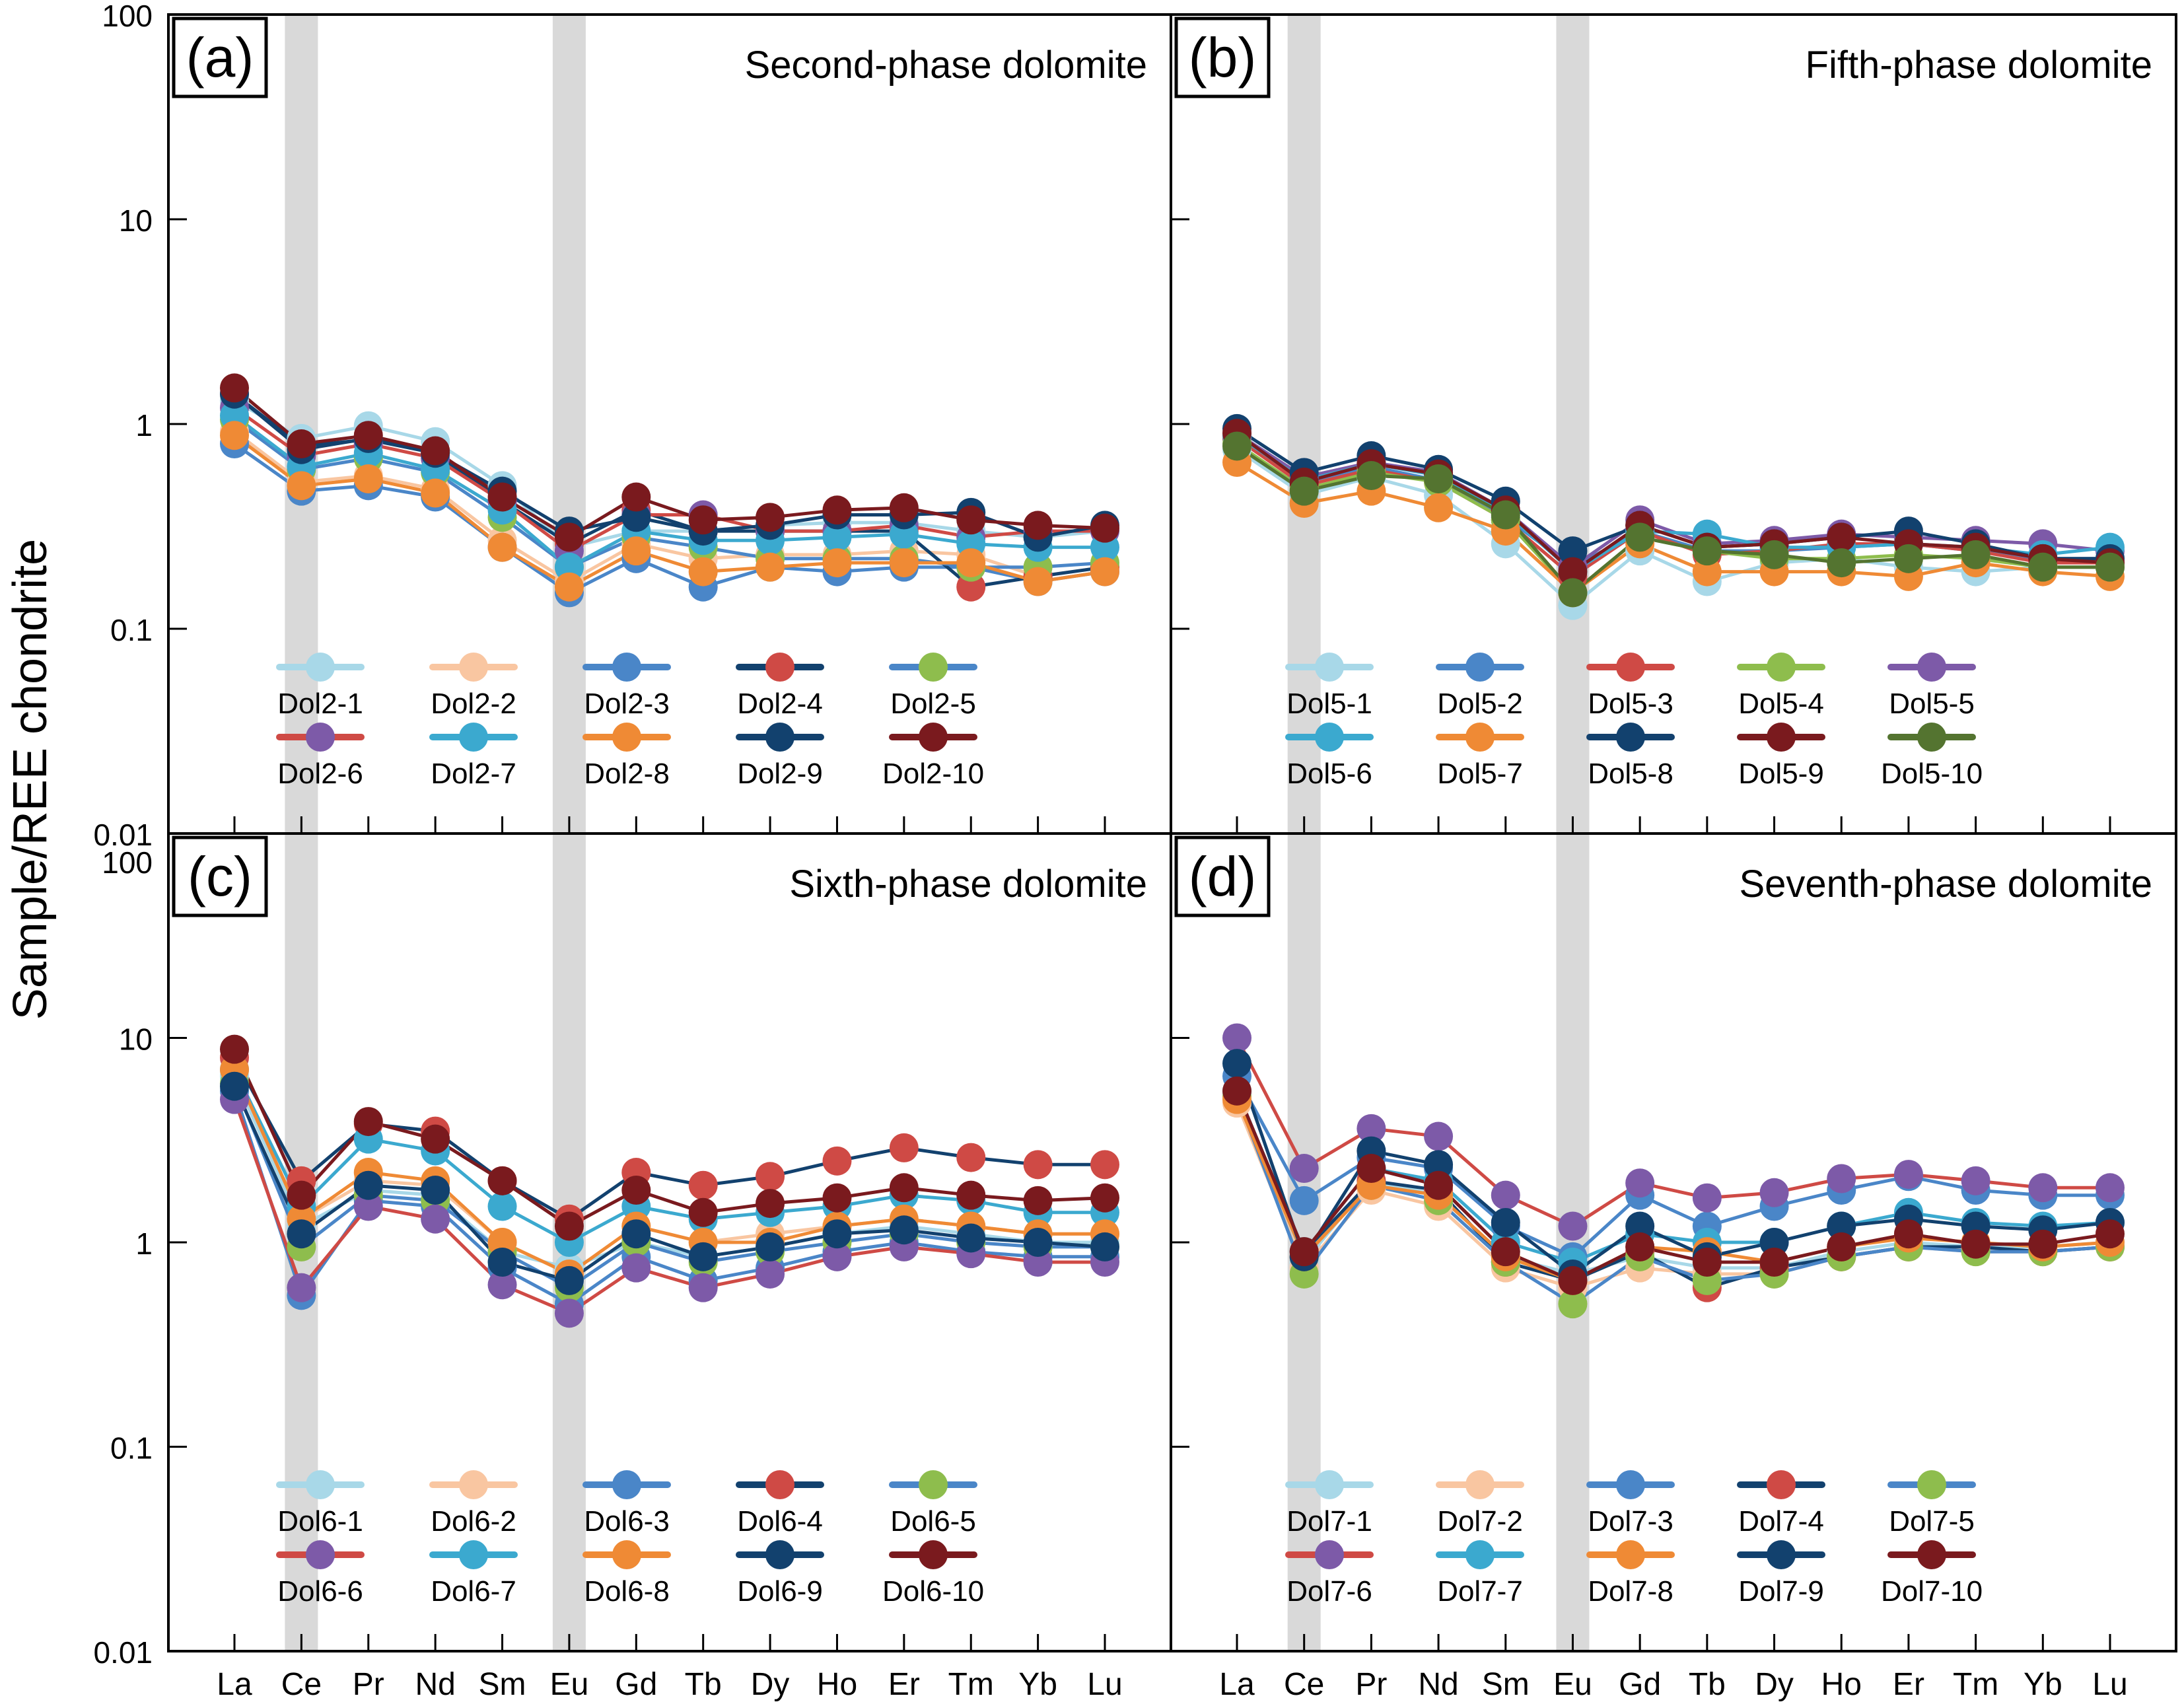  What do you see at coordinates (1304, 1684) in the screenshot?
I see `x-tick-label-d-ce: Ce` at bounding box center [1304, 1684].